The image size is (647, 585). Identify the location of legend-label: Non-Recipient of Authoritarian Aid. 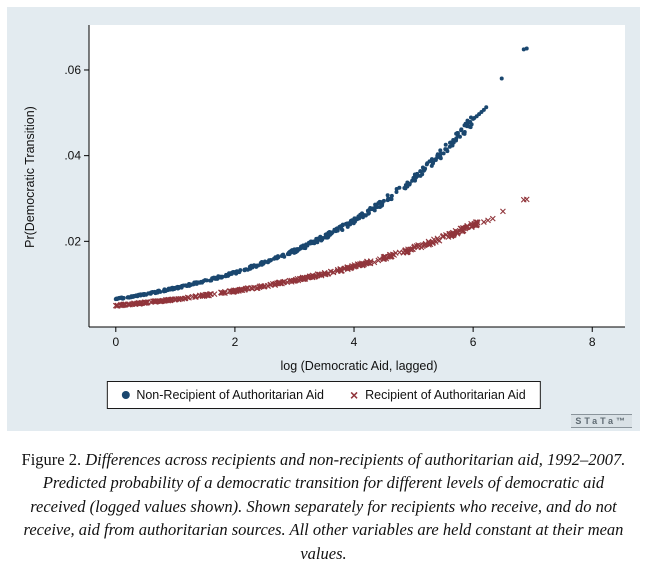
(230, 395).